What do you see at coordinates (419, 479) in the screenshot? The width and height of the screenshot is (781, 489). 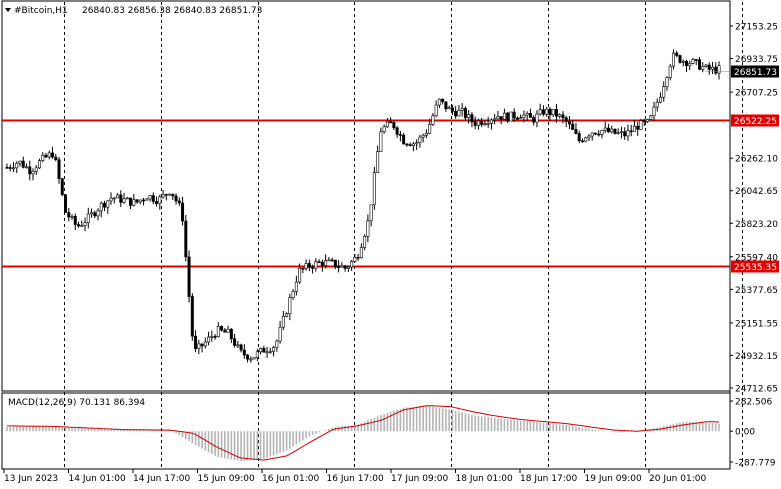 I see `time-tick-label: 17 Jun 09:00` at bounding box center [419, 479].